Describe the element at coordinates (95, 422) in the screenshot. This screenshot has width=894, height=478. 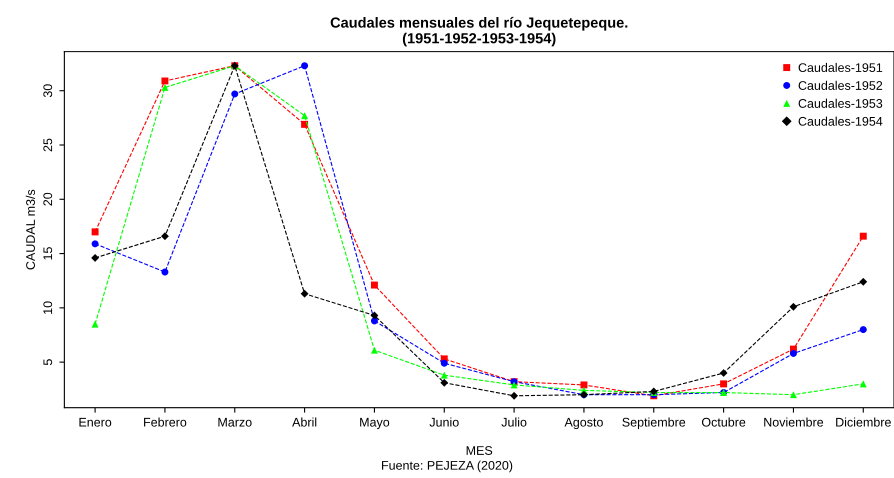
I see `x-tick-label: Enero` at that location.